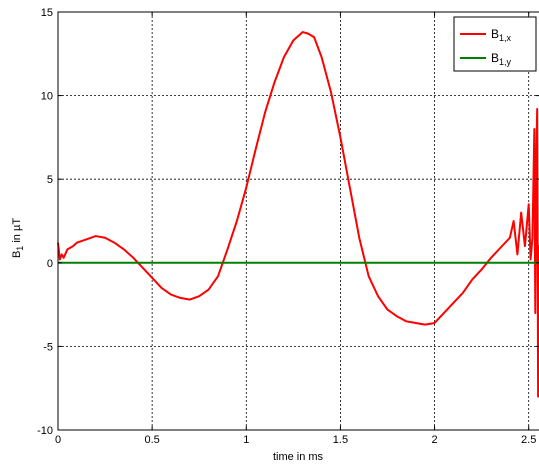 Image resolution: width=539 pixels, height=465 pixels. I want to click on x-tick-label: 0, so click(58, 440).